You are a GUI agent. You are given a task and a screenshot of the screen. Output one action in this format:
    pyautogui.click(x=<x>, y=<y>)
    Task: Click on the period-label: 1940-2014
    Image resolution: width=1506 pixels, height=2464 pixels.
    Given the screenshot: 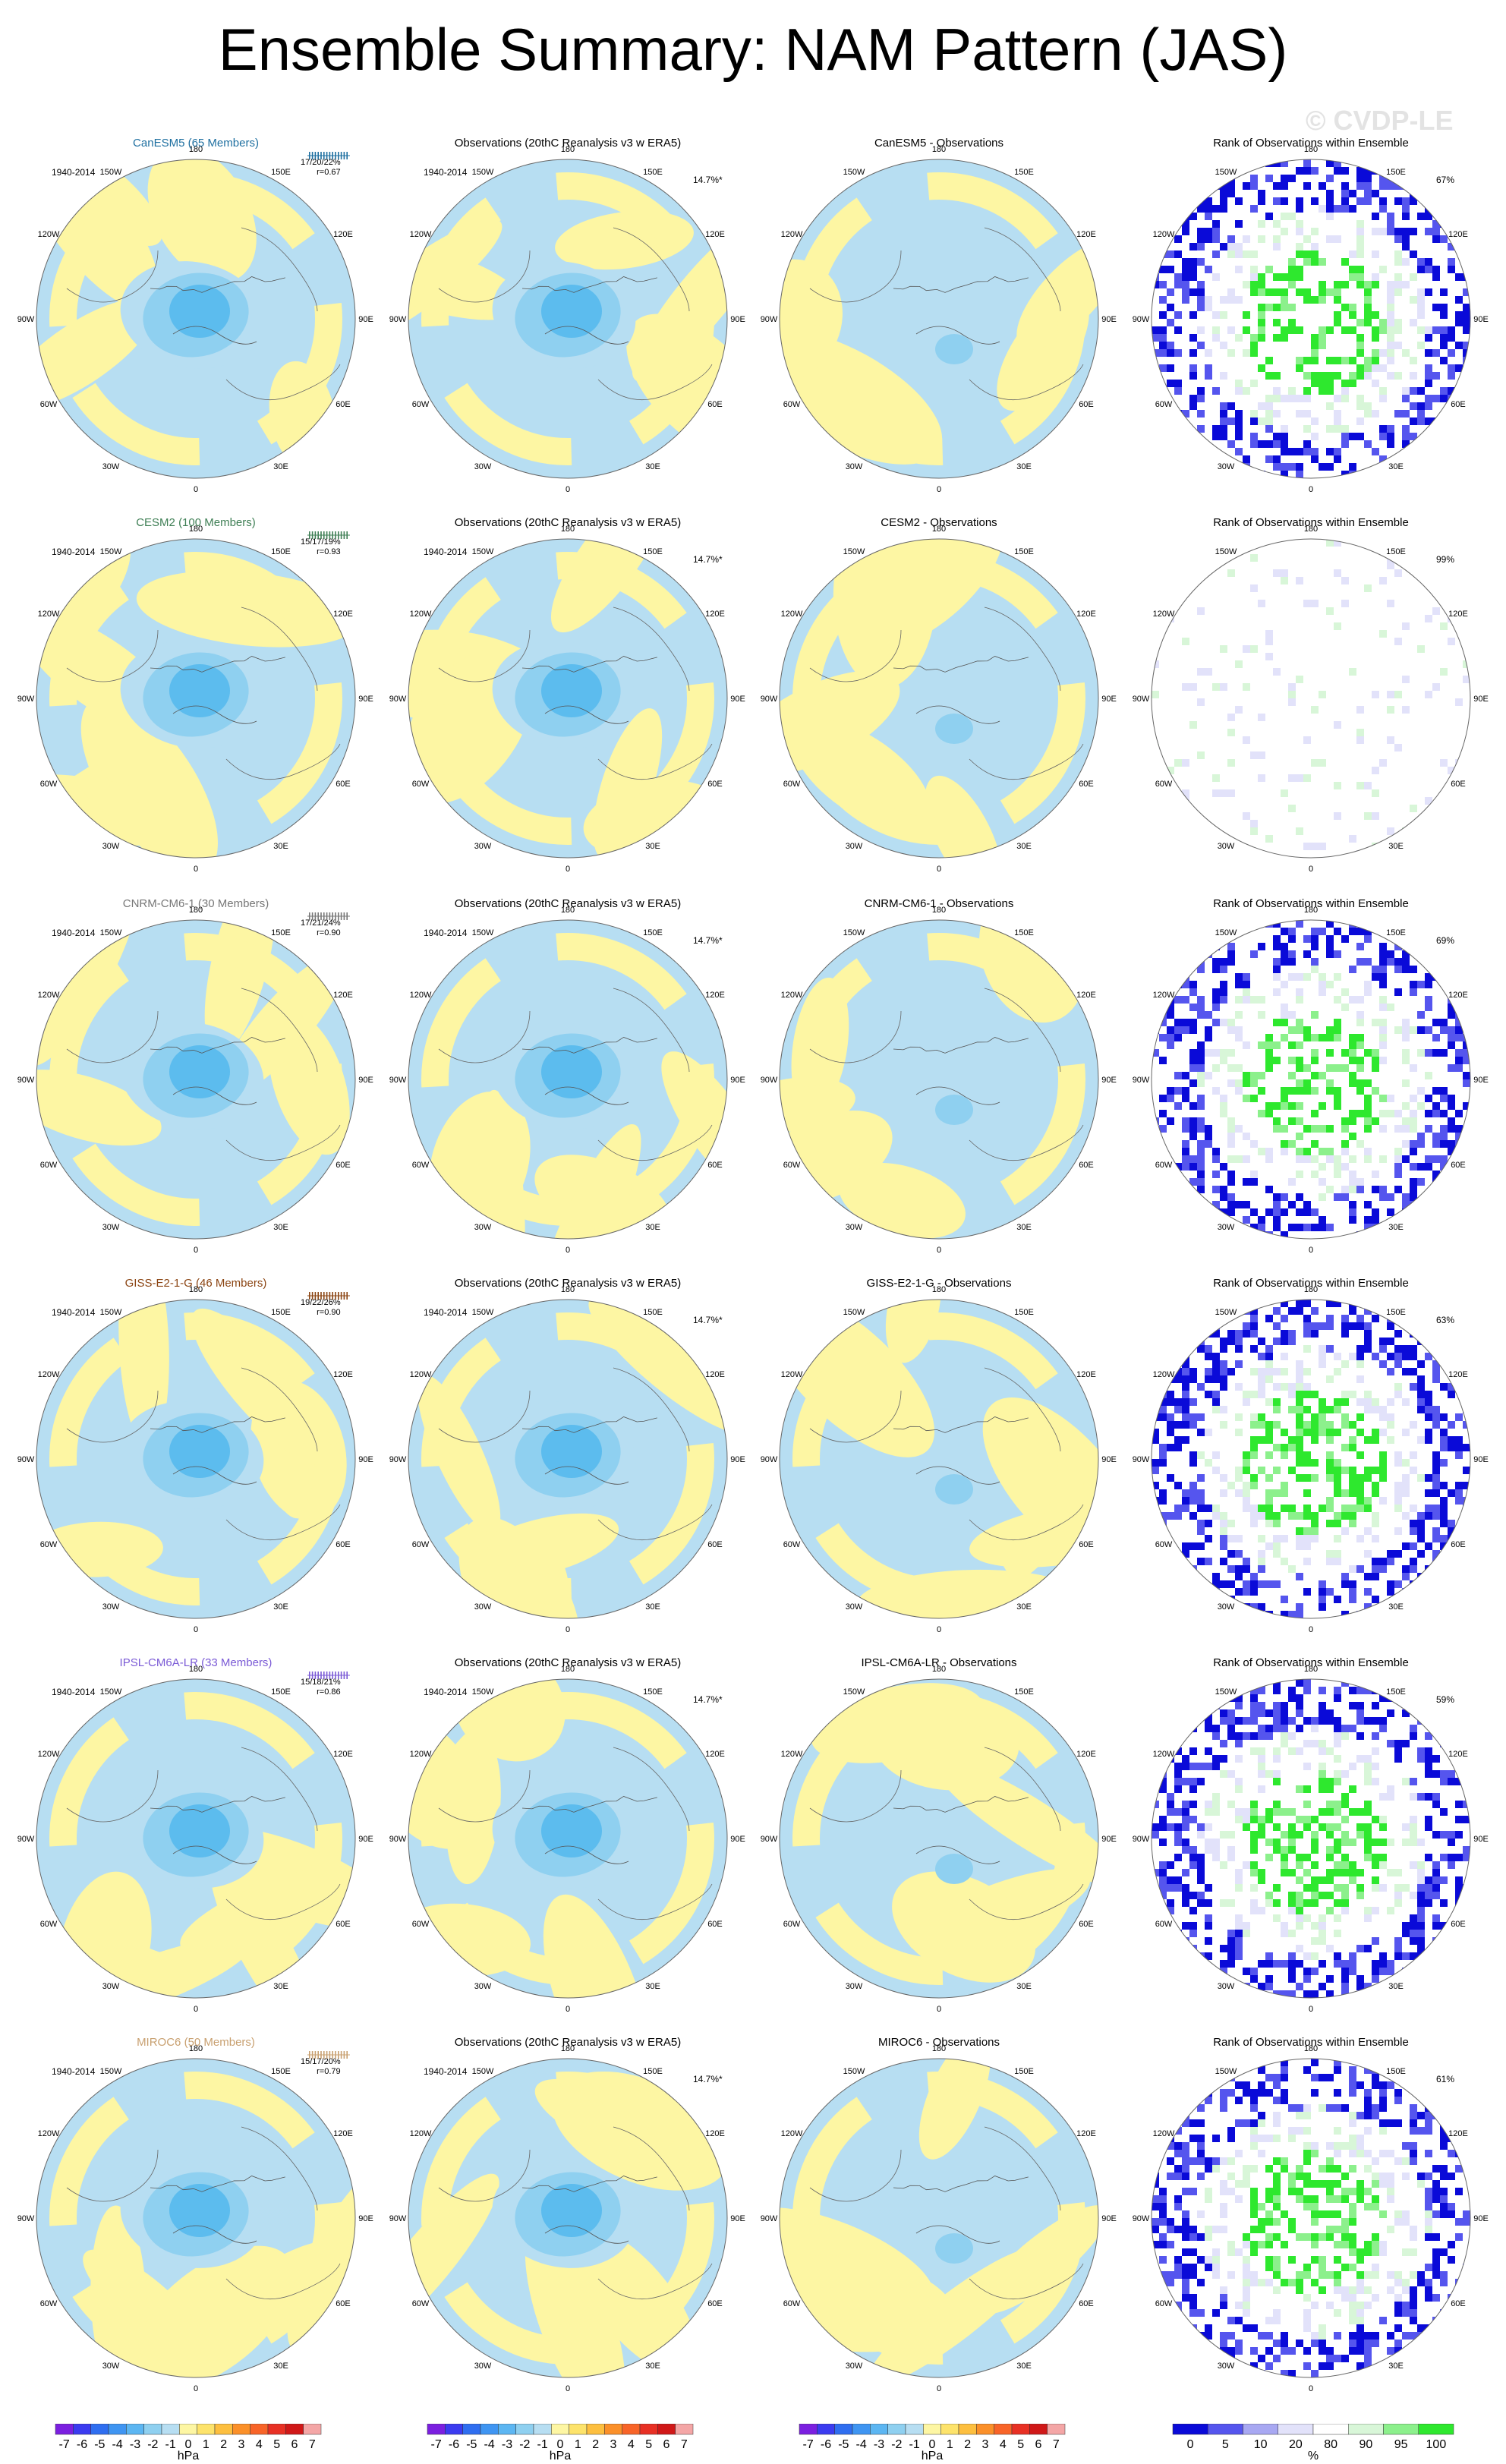 What is the action you would take?
    pyautogui.click(x=74, y=2071)
    